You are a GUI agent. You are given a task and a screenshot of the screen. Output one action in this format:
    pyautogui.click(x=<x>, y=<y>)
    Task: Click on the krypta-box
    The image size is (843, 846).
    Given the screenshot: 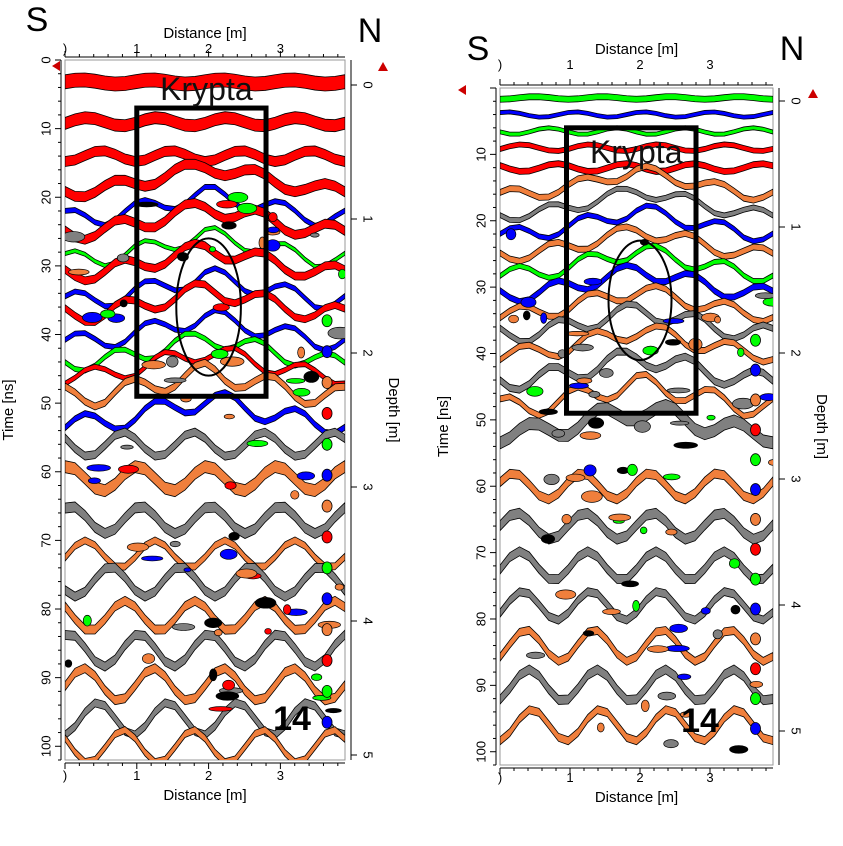 What is the action you would take?
    pyautogui.click(x=631, y=270)
    